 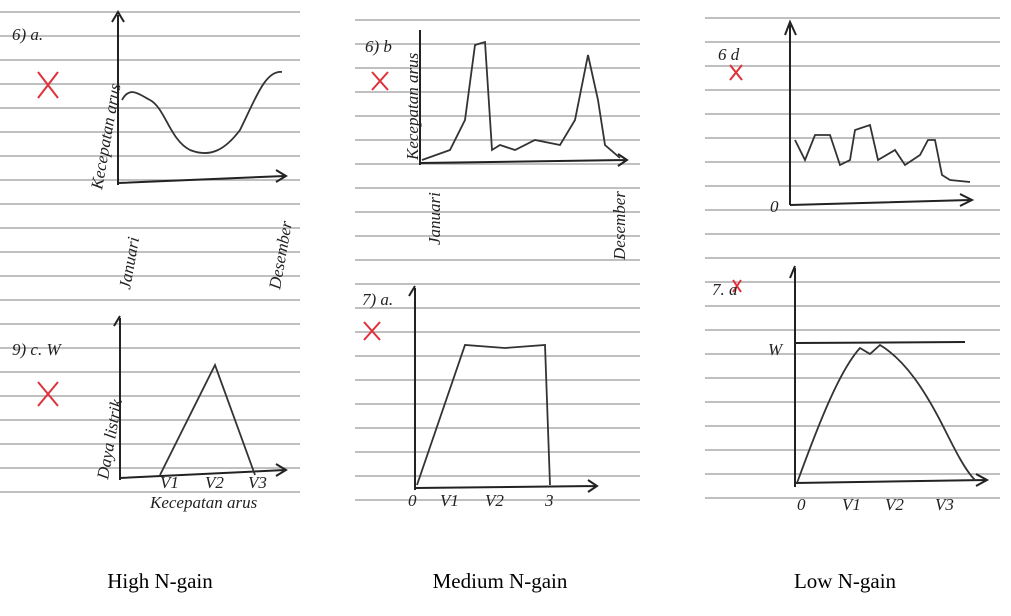 I want to click on y-label: Kecepatan arus, so click(x=412, y=106).